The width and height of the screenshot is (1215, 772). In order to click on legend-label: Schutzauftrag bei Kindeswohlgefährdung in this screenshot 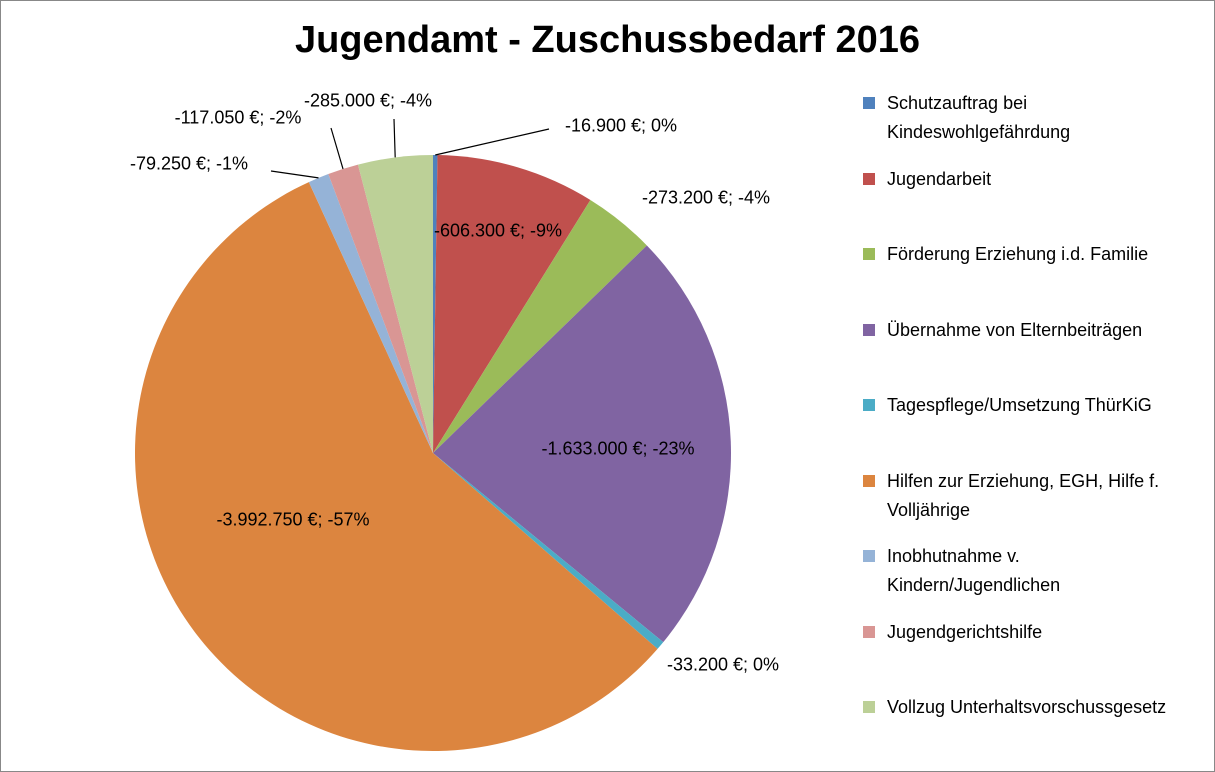, I will do `click(979, 117)`.